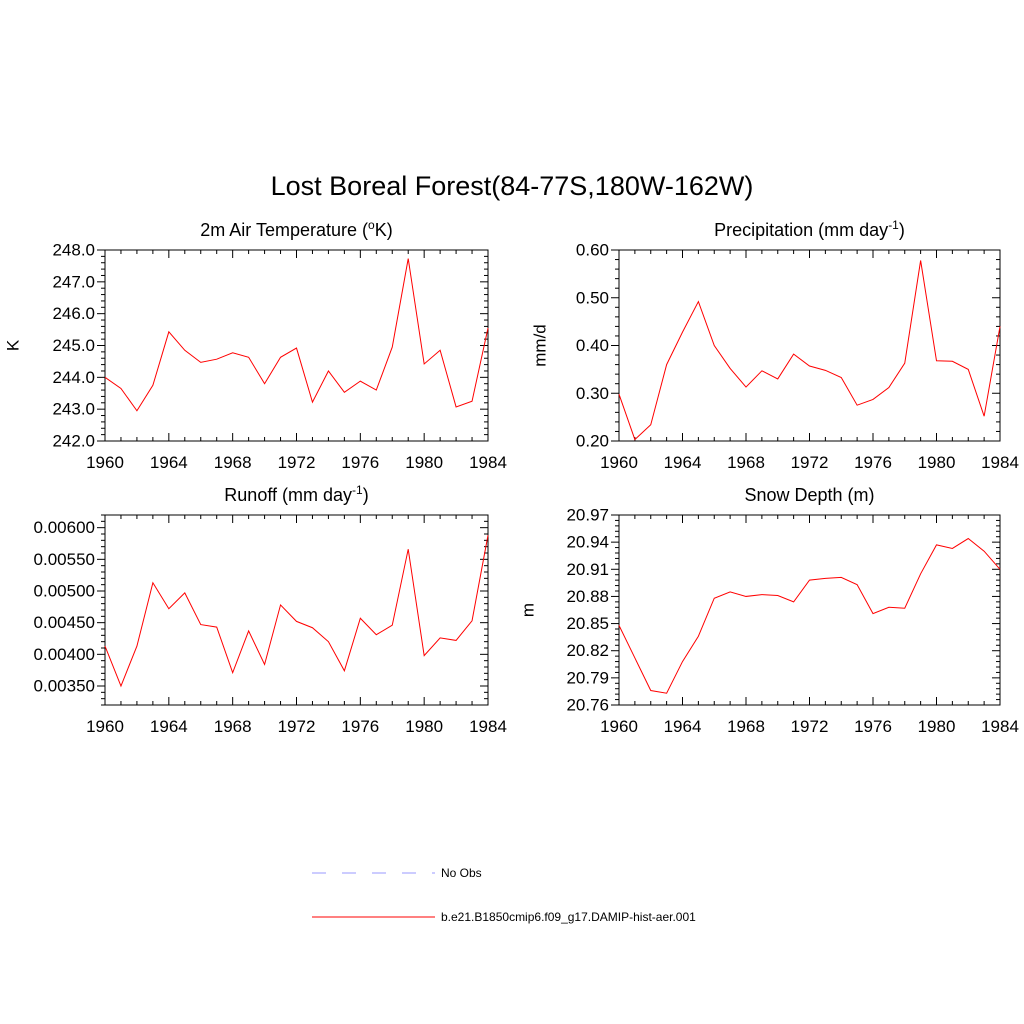 This screenshot has width=1024, height=1024. Describe the element at coordinates (592, 250) in the screenshot. I see `y-tick-label: 0.60` at that location.